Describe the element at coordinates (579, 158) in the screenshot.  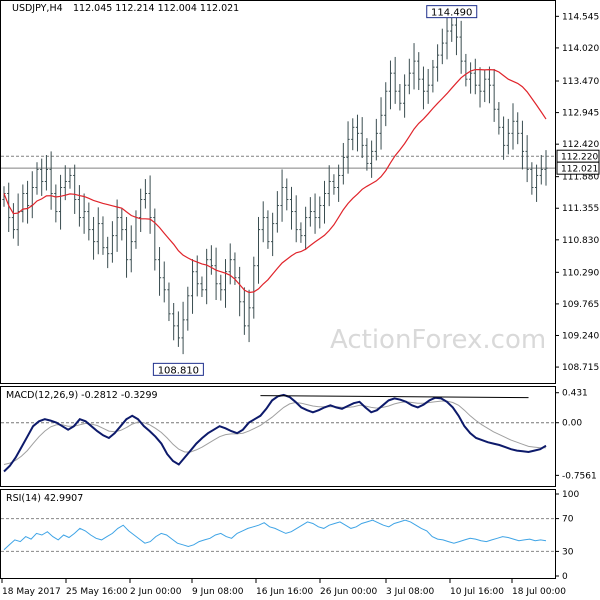
I see `price-marker-label: 112.220` at that location.